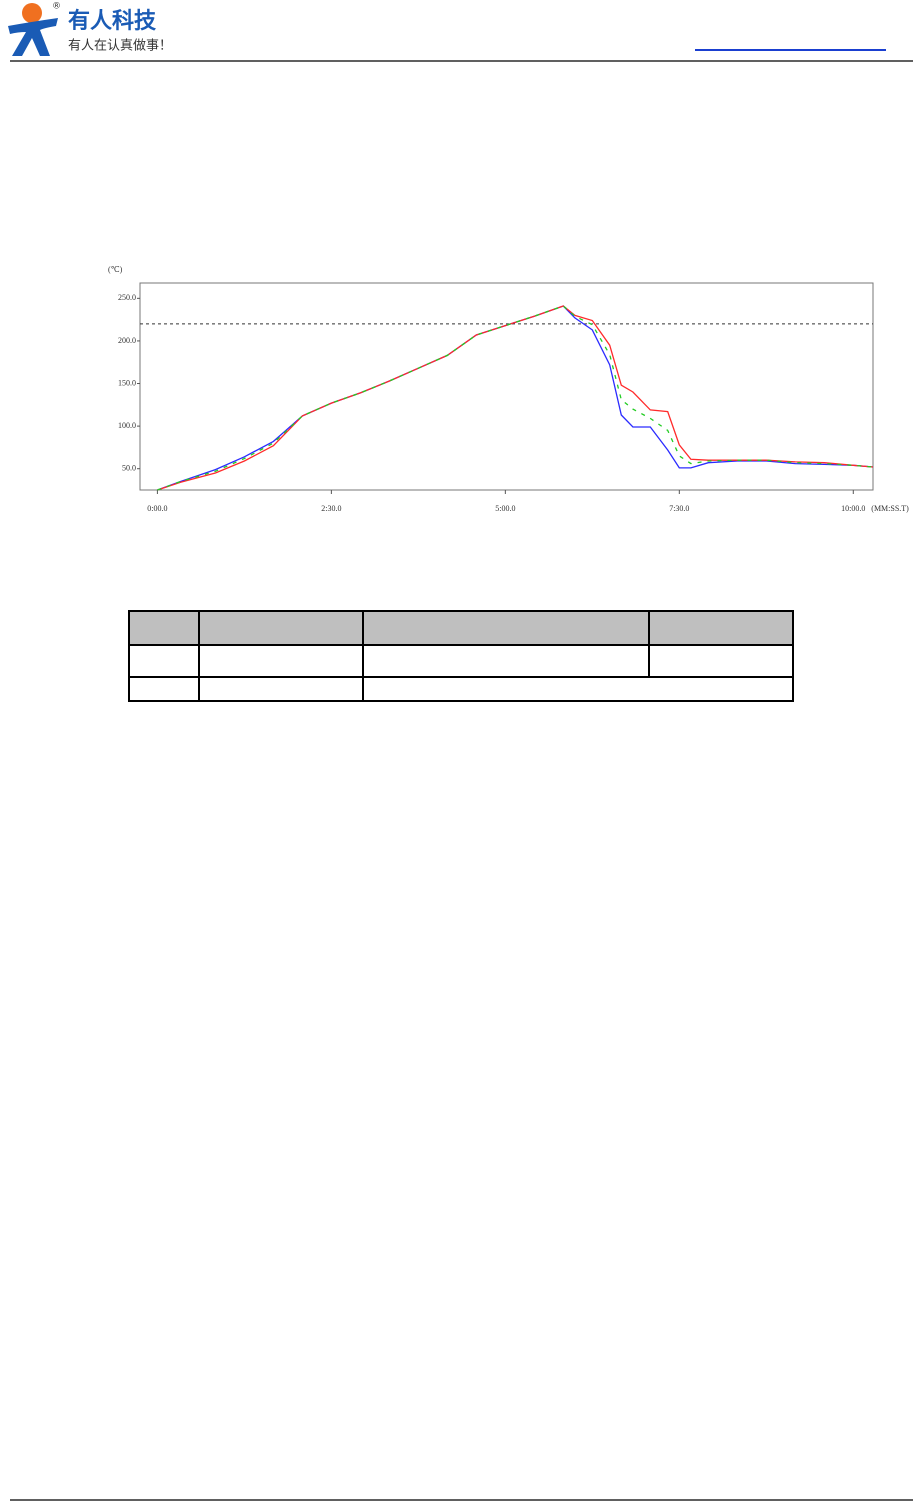 This screenshot has height=1503, width=921. Describe the element at coordinates (33, 37) in the screenshot. I see `logo-body` at that location.